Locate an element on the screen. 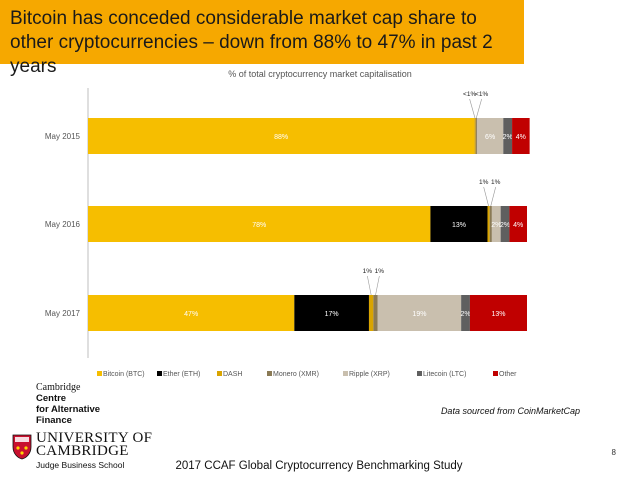 Image resolution: width=638 pixels, height=479 pixels. data-label: 6% is located at coordinates (490, 137).